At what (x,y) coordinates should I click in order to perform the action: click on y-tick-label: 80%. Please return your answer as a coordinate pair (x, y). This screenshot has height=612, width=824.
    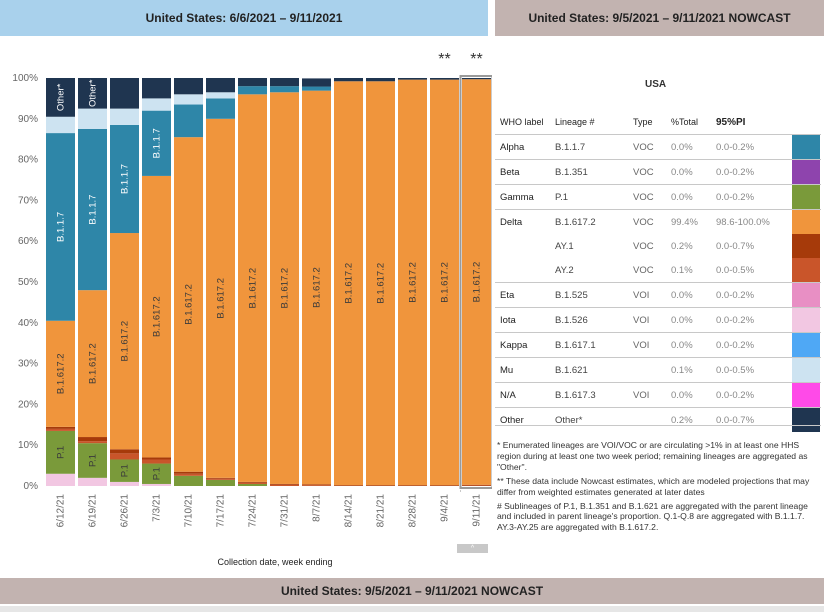
    Looking at the image, I should click on (28, 160).